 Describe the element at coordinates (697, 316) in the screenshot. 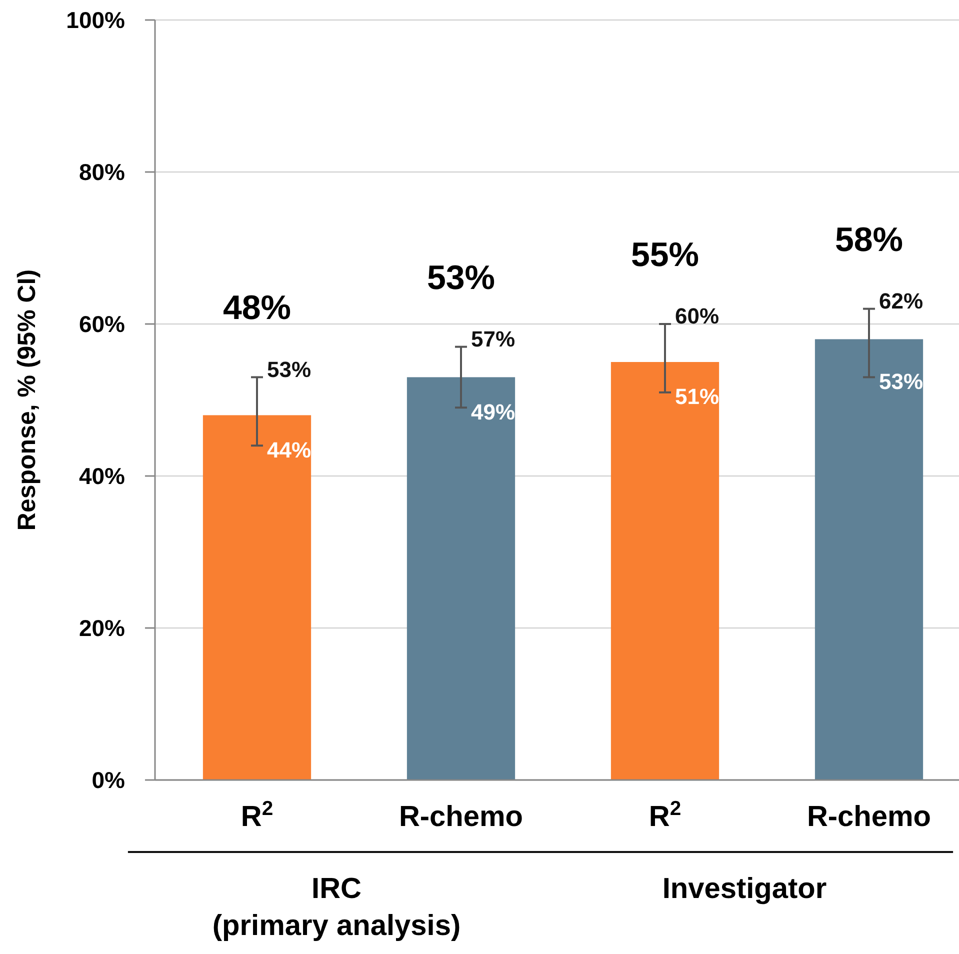

I see `annotation: 60%` at that location.